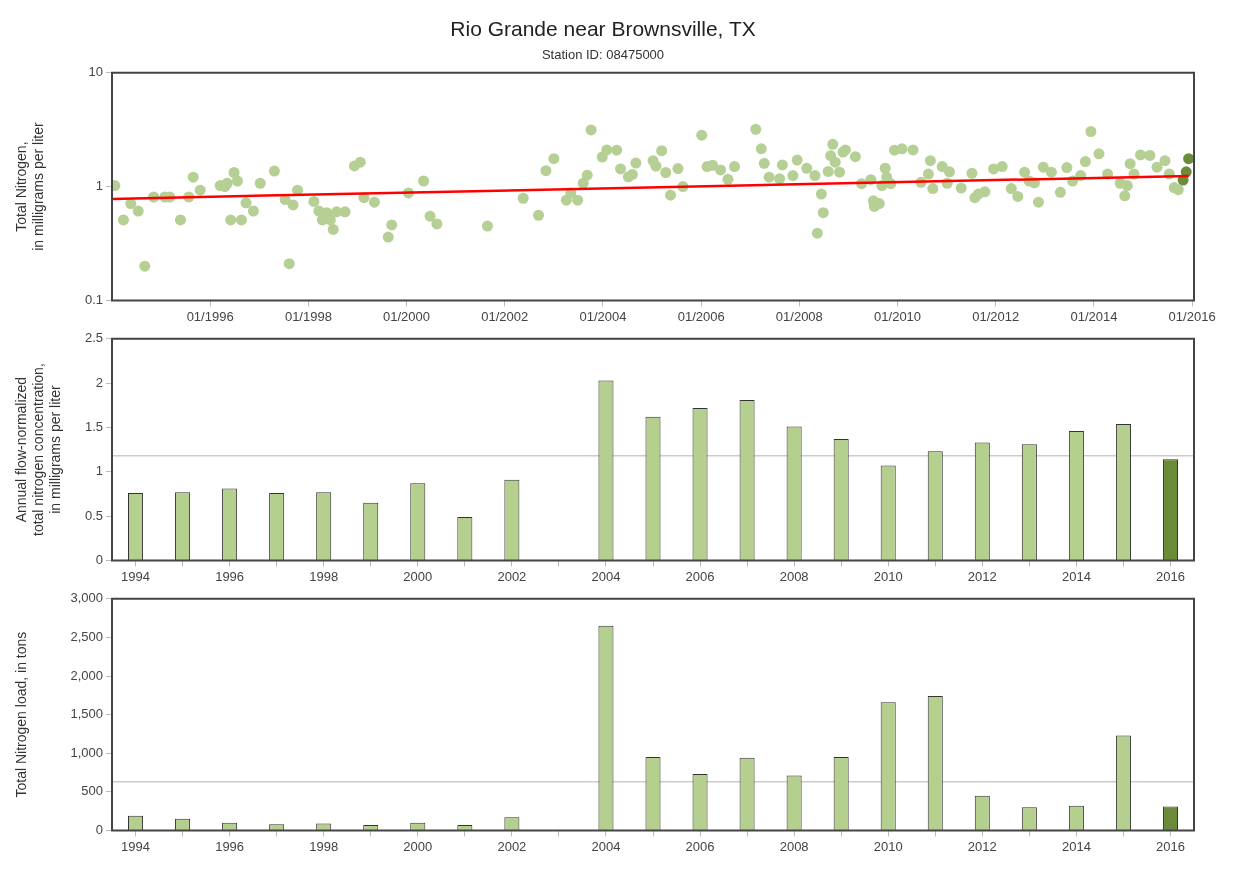  Describe the element at coordinates (996, 316) in the screenshot. I see `x-tick-label: 01/2012` at that location.